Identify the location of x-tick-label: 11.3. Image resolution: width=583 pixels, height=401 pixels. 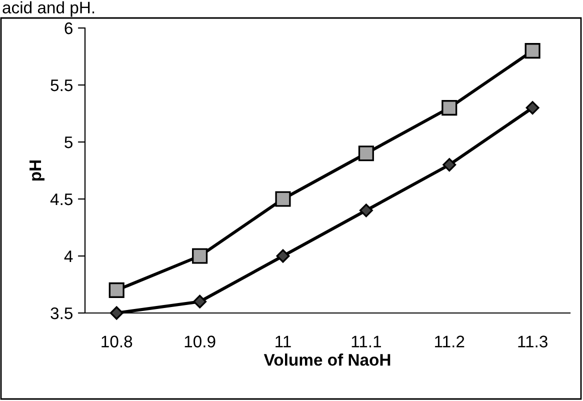
(533, 342).